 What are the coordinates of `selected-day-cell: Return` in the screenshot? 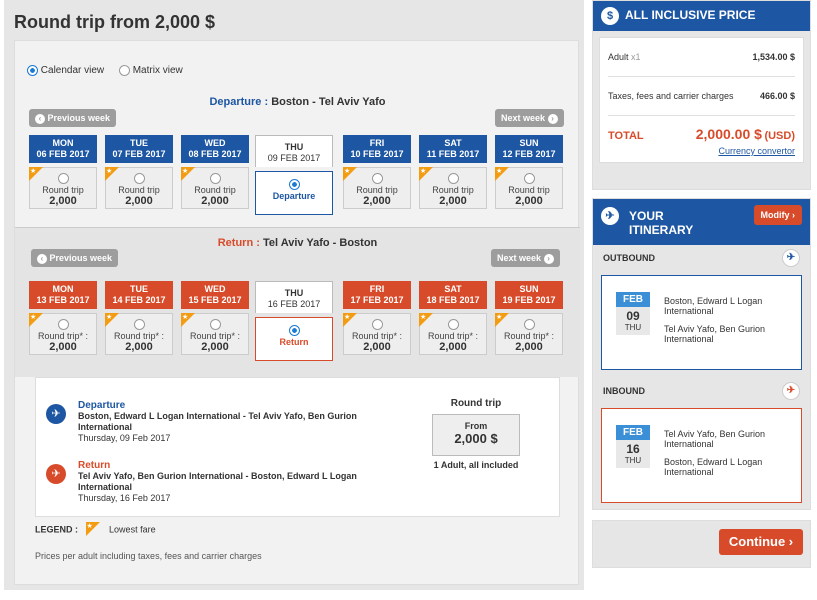 It's located at (294, 339).